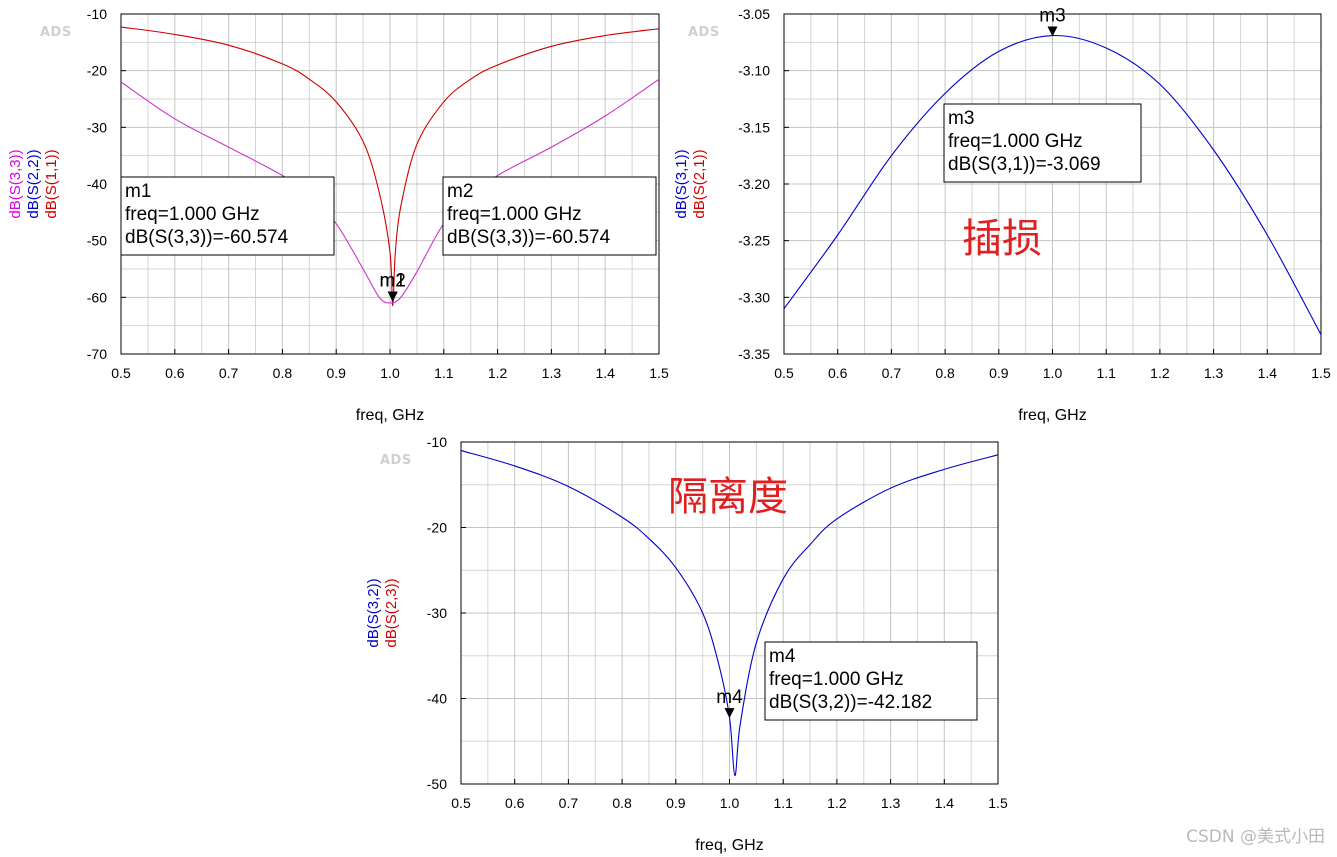  I want to click on y-tick-label: -3.35, so click(754, 354).